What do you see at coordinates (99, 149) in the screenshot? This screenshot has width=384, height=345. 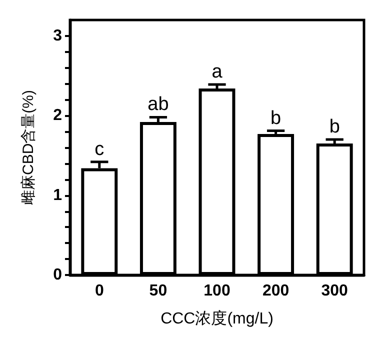 I see `annotation: c` at bounding box center [99, 149].